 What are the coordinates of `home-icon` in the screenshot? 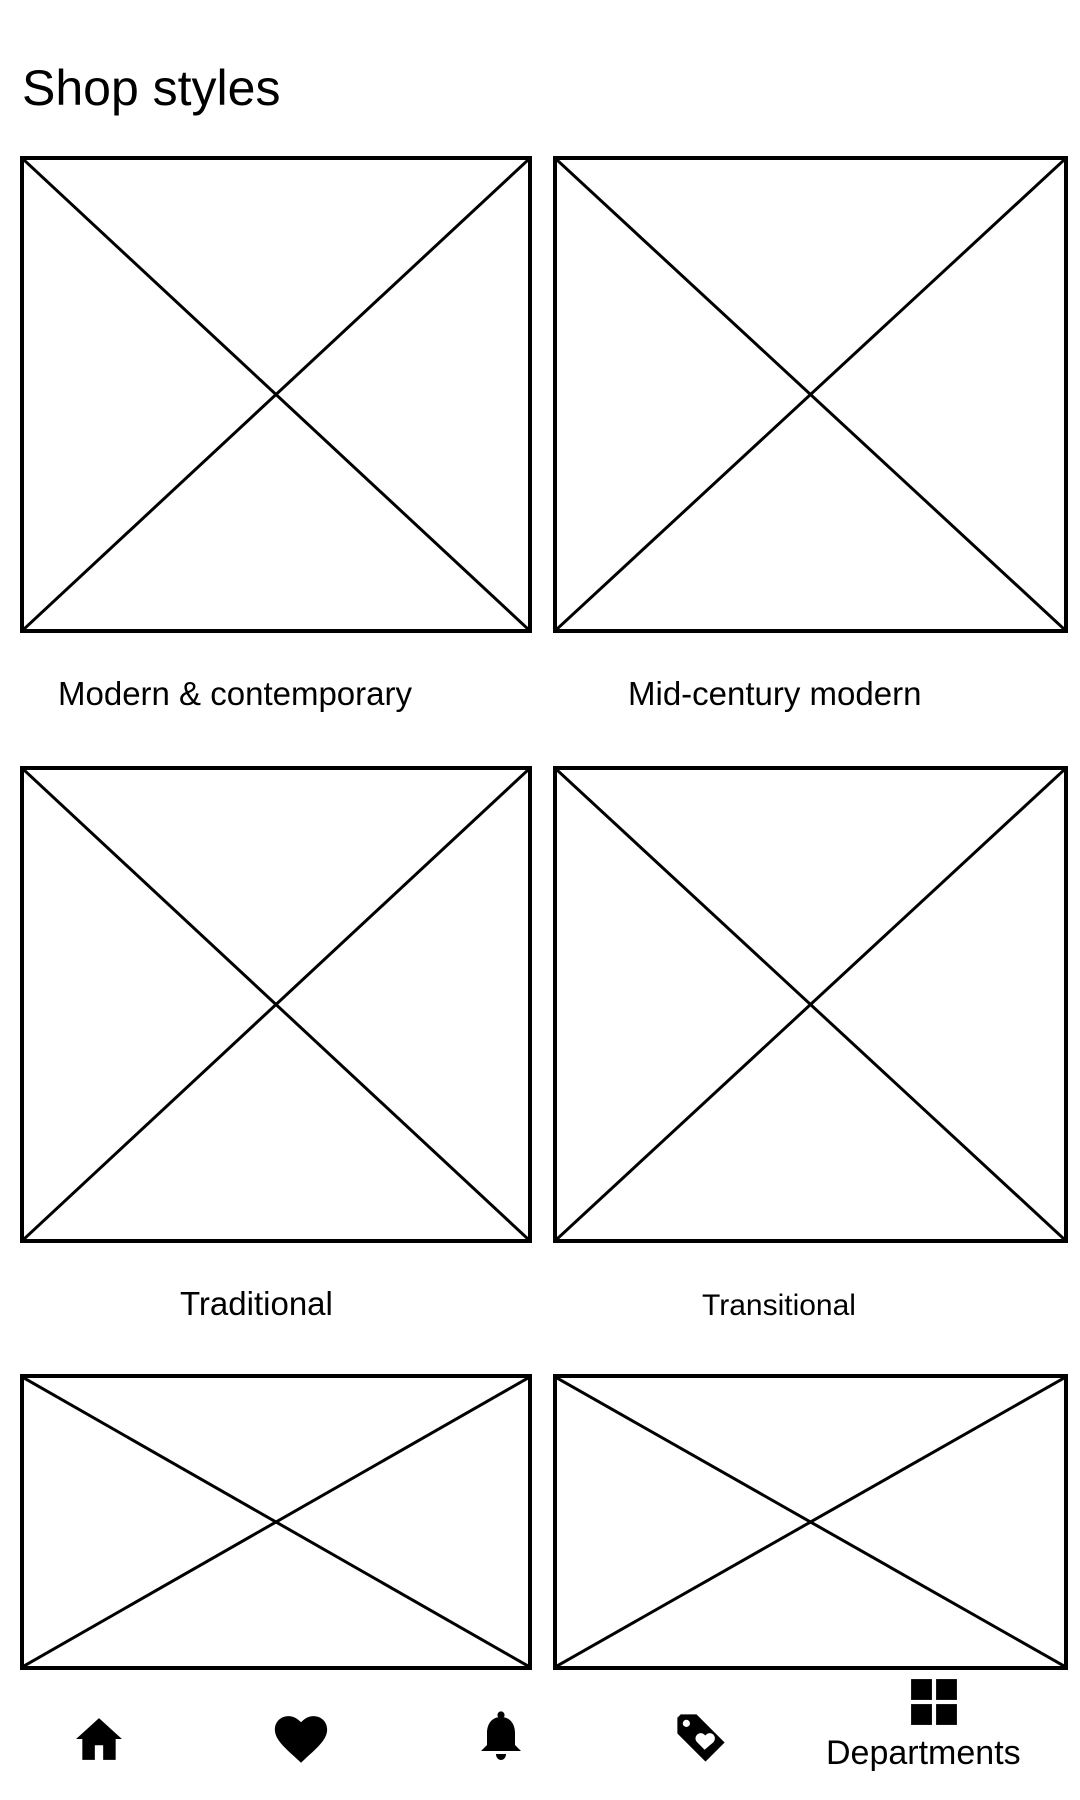 It's located at (99, 1739).